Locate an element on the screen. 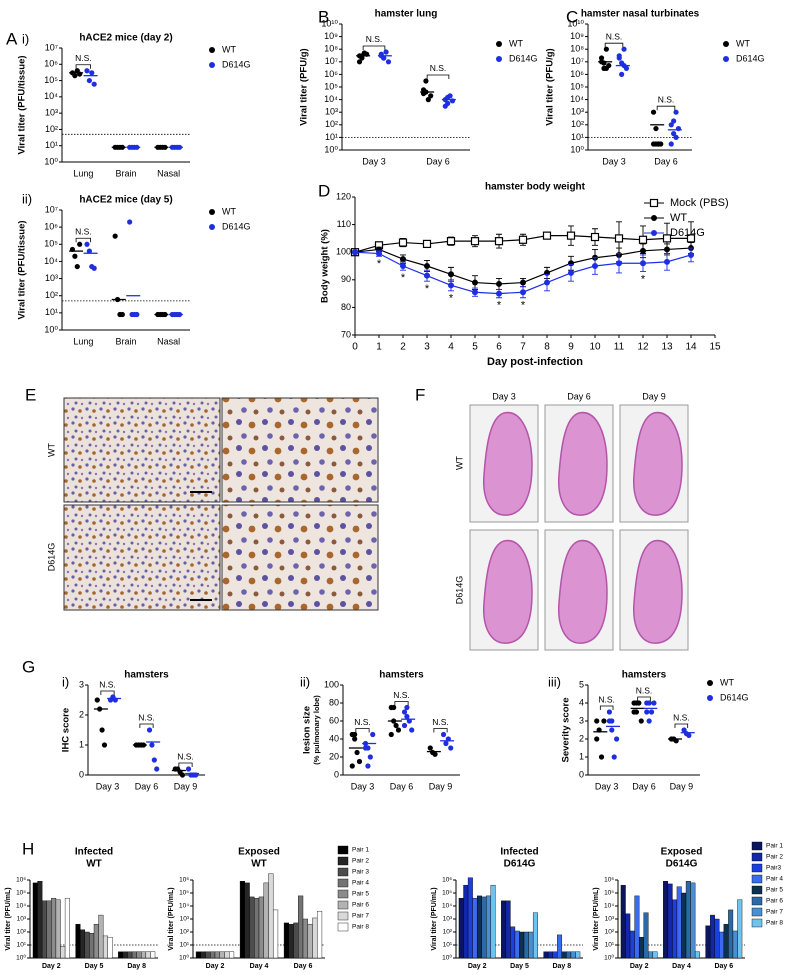 The width and height of the screenshot is (792, 975). significance-label: N.S. is located at coordinates (614, 36).